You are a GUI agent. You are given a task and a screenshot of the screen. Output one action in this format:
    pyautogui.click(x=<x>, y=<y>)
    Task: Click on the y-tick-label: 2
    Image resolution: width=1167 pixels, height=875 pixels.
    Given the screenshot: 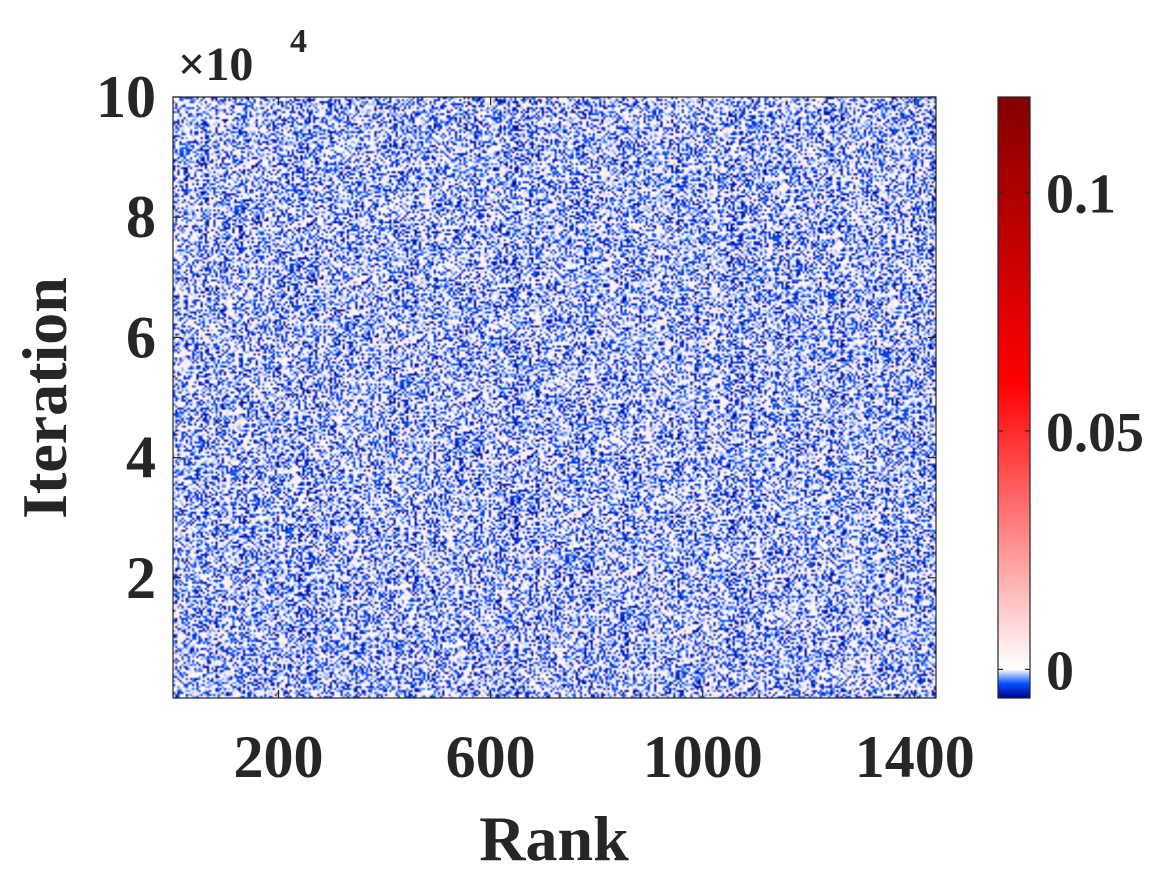 What is the action you would take?
    pyautogui.click(x=141, y=578)
    